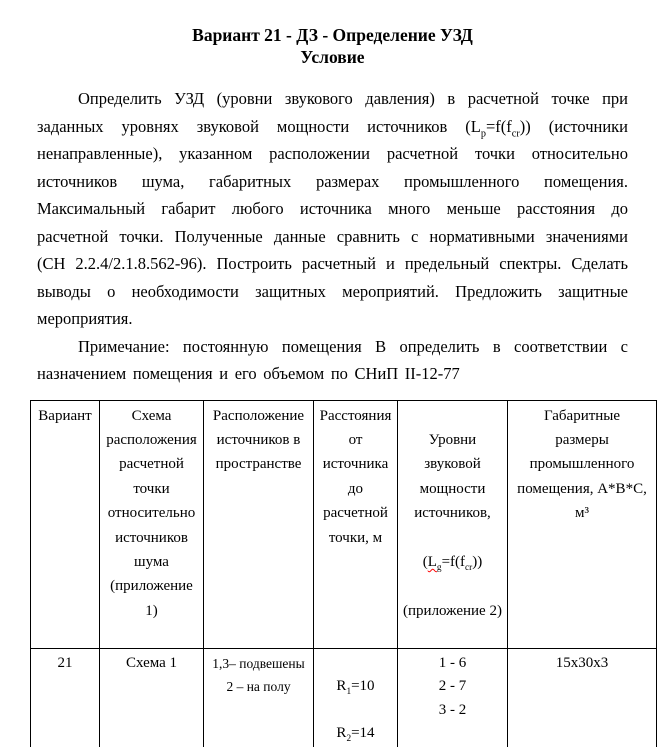  I want to click on formula-open-paren: (, so click(425, 561).